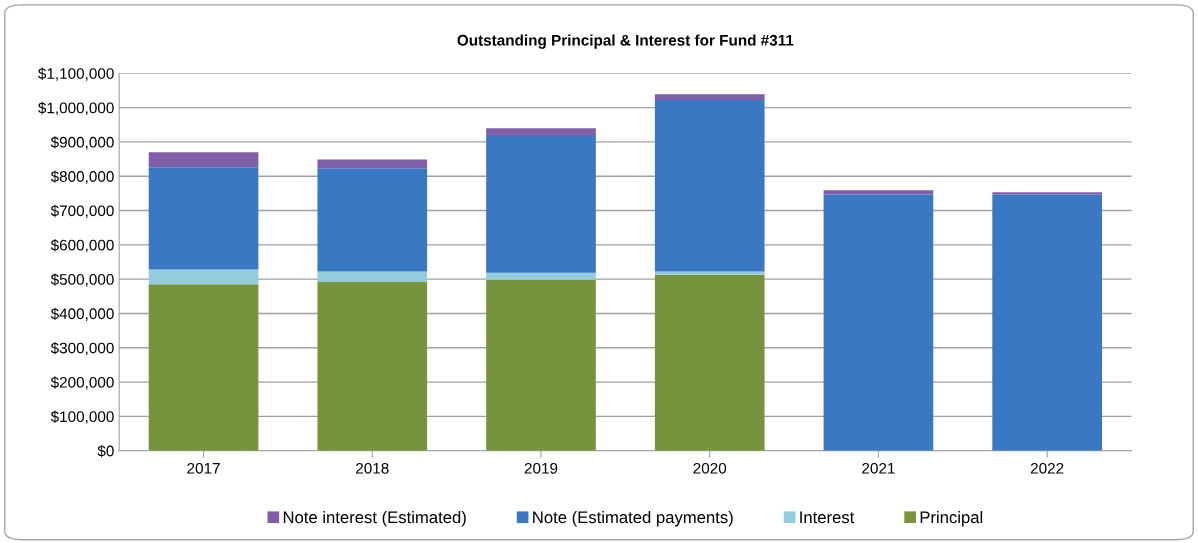 The height and width of the screenshot is (543, 1198). What do you see at coordinates (82, 143) in the screenshot?
I see `y-tick-label: $900,000` at bounding box center [82, 143].